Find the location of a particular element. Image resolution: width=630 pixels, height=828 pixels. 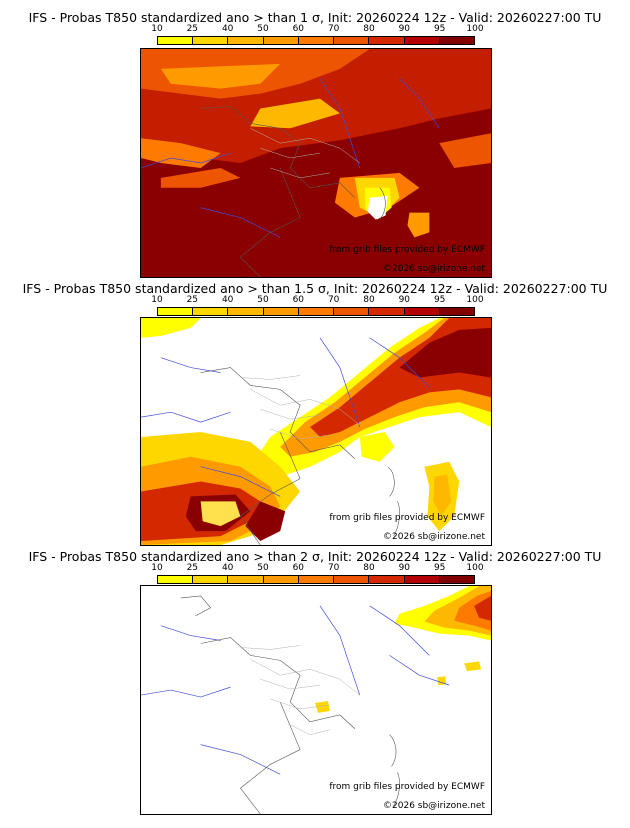

panel-2-colorbar: 10 25 40 50 60 70 80 90 95 100 is located at coordinates (317, 306).